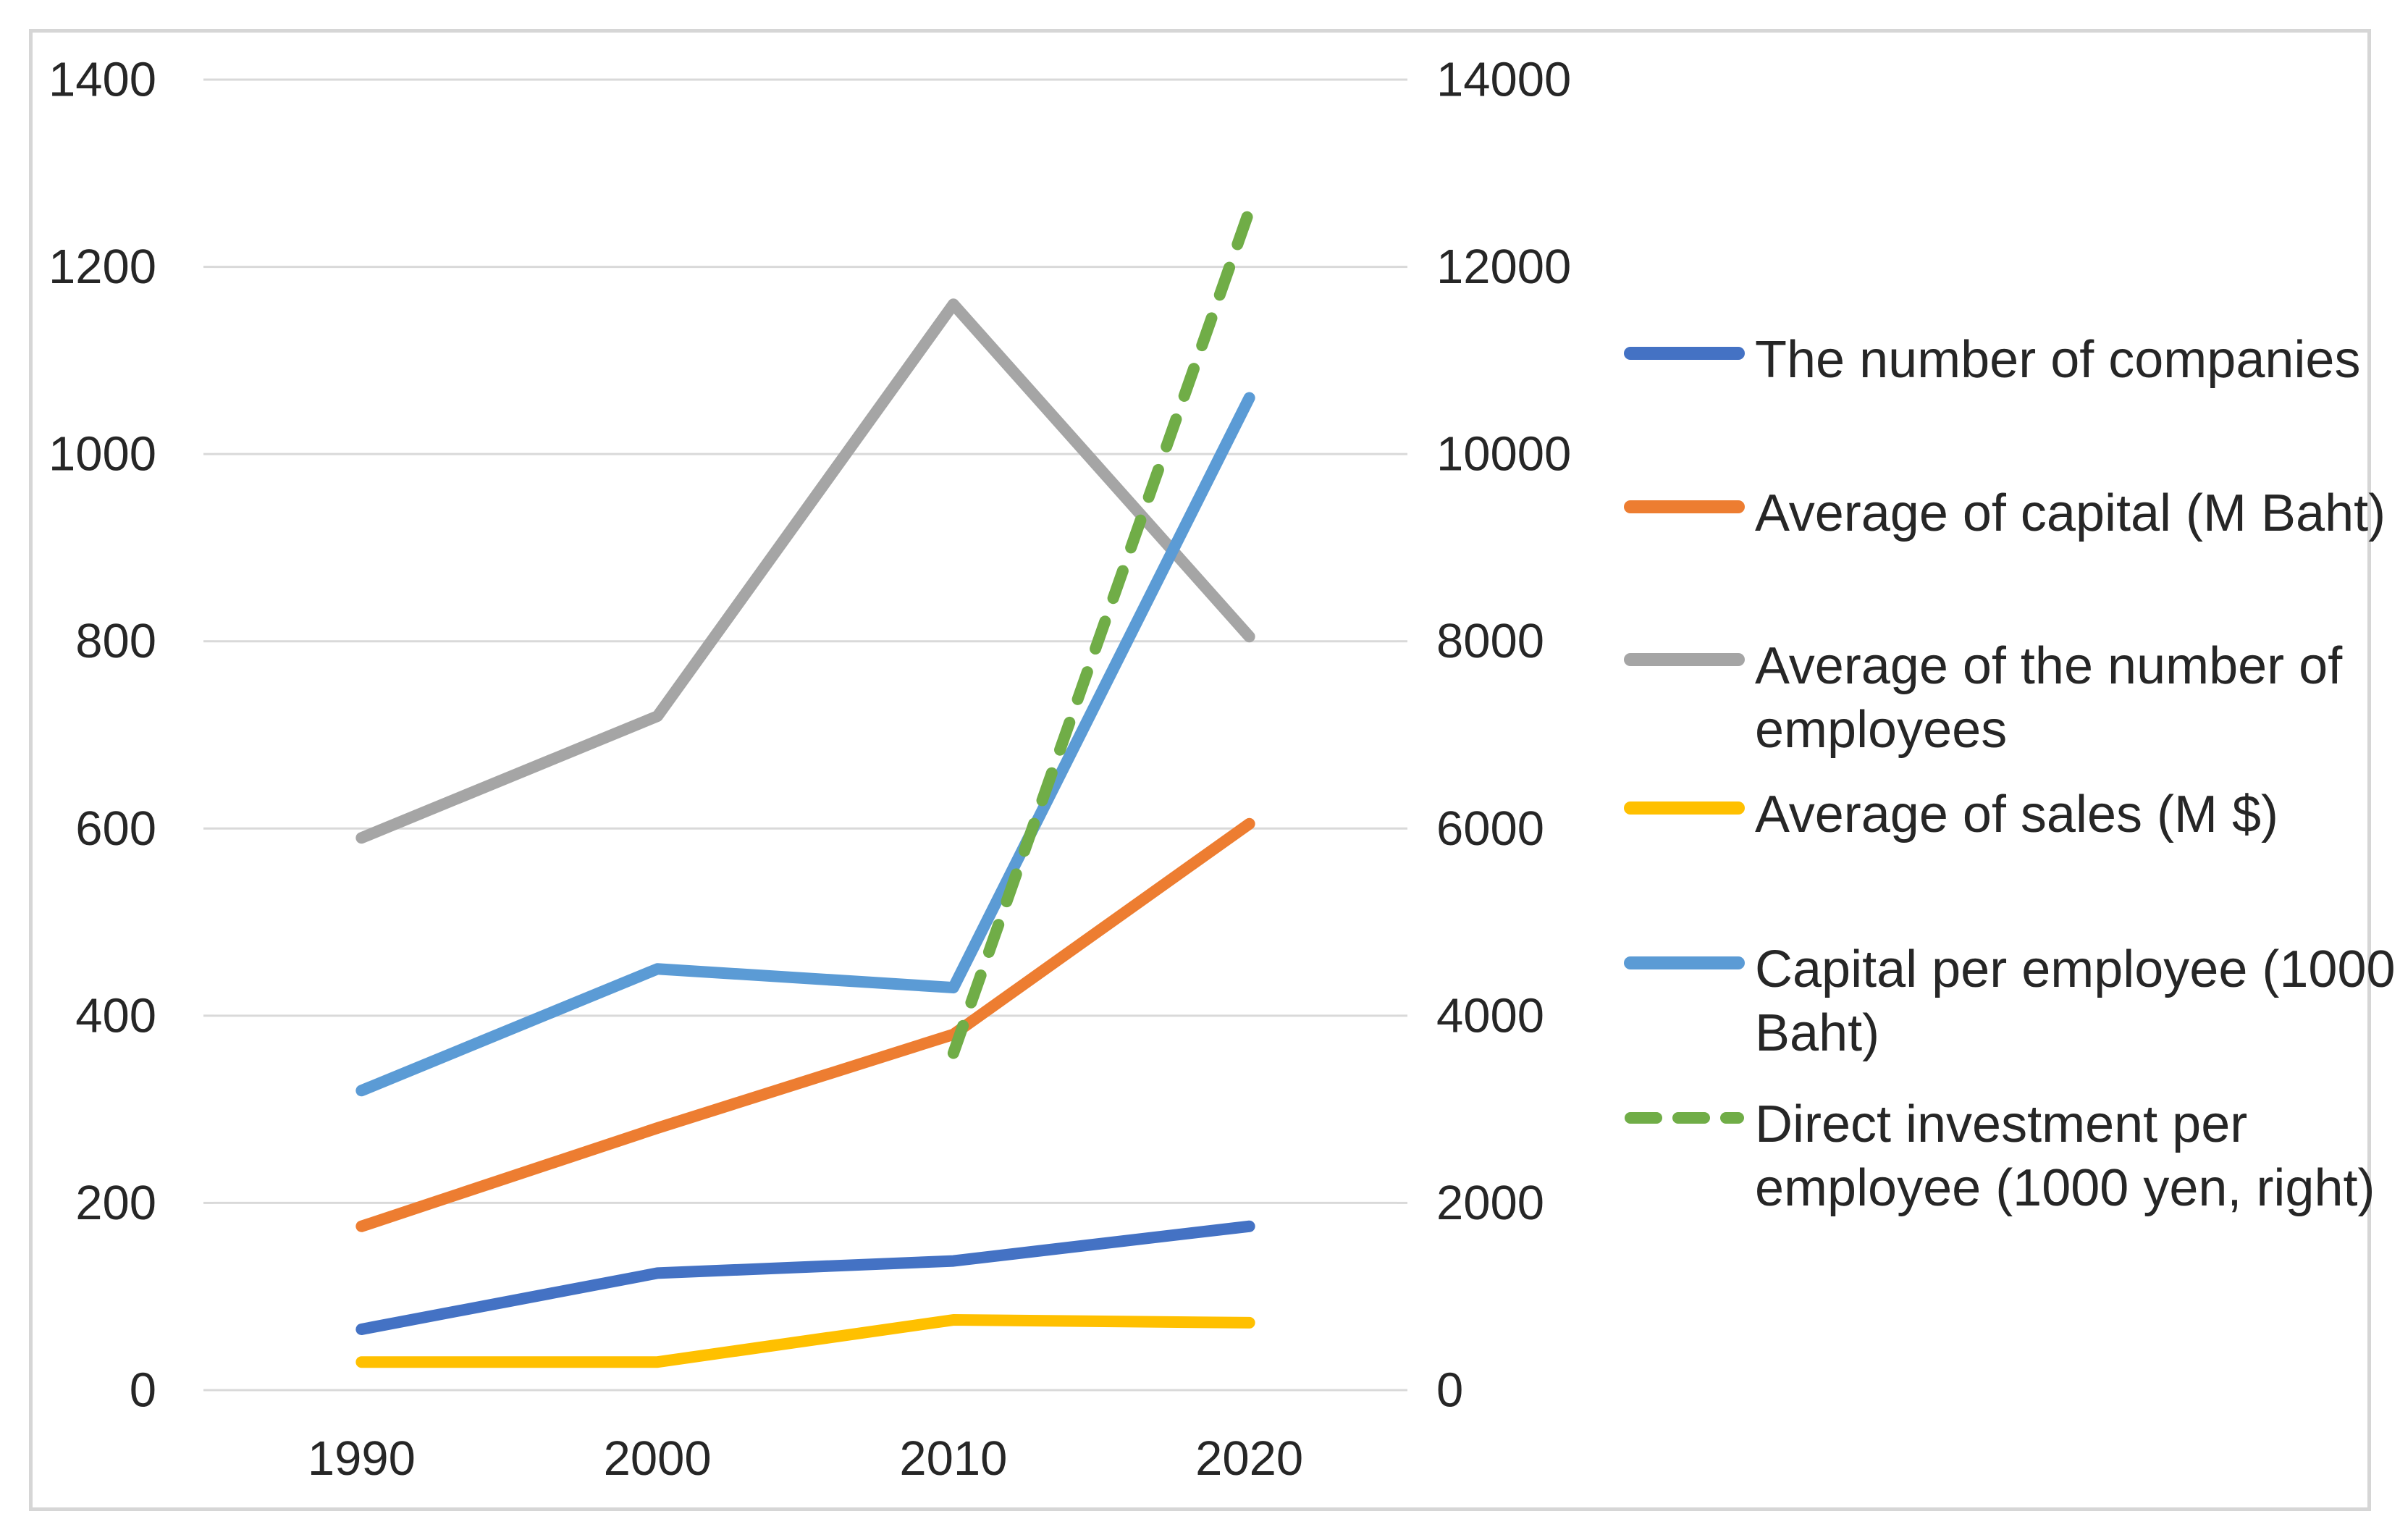  What do you see at coordinates (115, 641) in the screenshot?
I see `left-axis-tick-label: 800` at bounding box center [115, 641].